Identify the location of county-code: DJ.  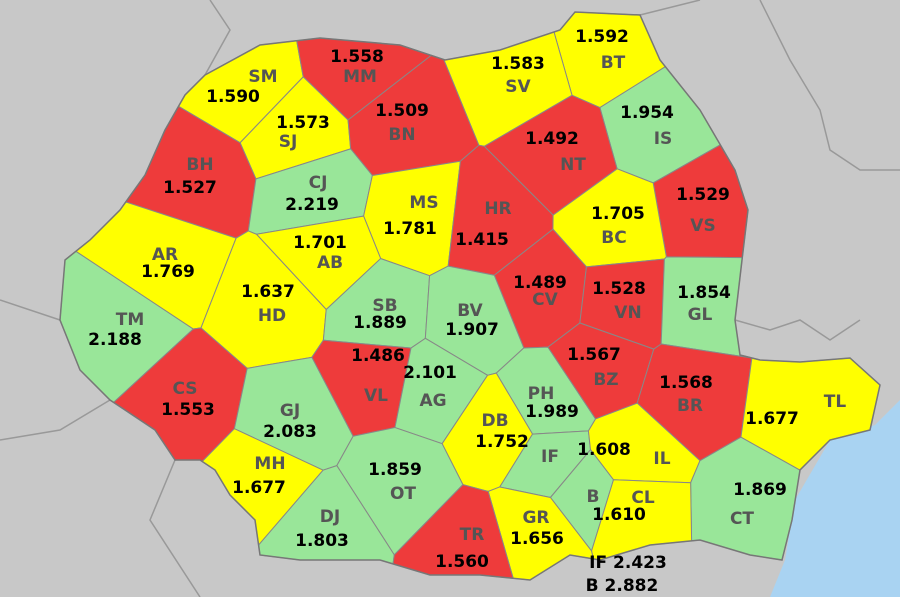
(330, 517).